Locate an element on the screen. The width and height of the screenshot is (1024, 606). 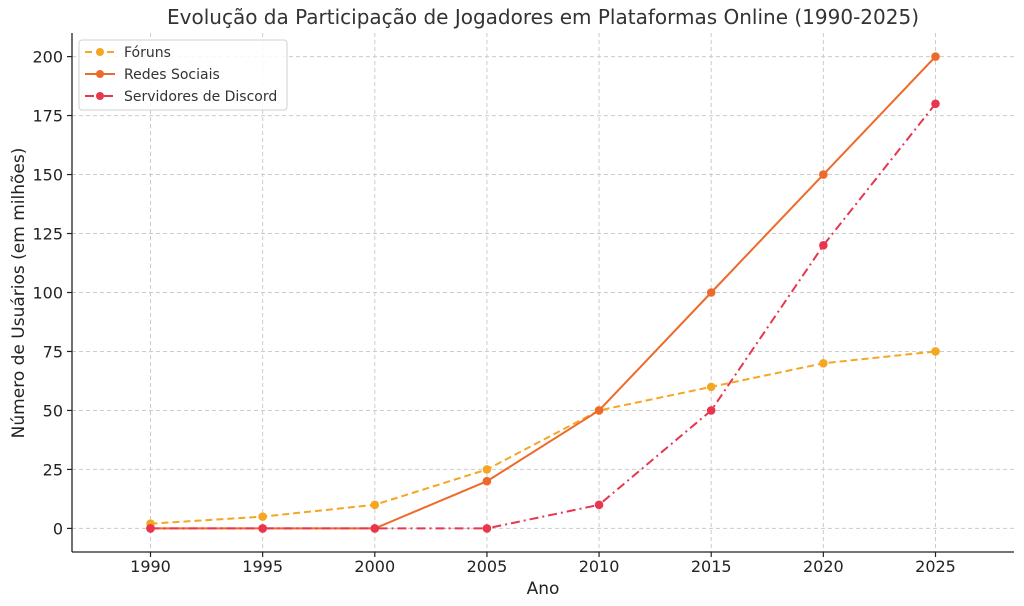
y-tick-label: 175 is located at coordinates (47, 116).